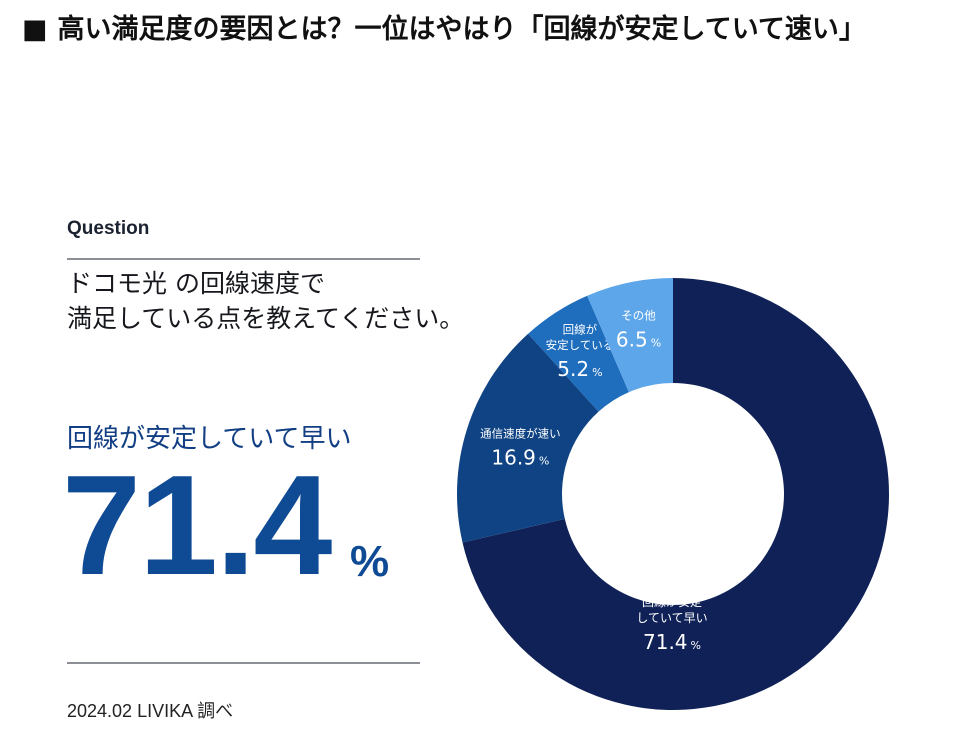 The width and height of the screenshot is (960, 747). What do you see at coordinates (672, 601) in the screenshot?
I see `donut-label-line: 回線が安定` at bounding box center [672, 601].